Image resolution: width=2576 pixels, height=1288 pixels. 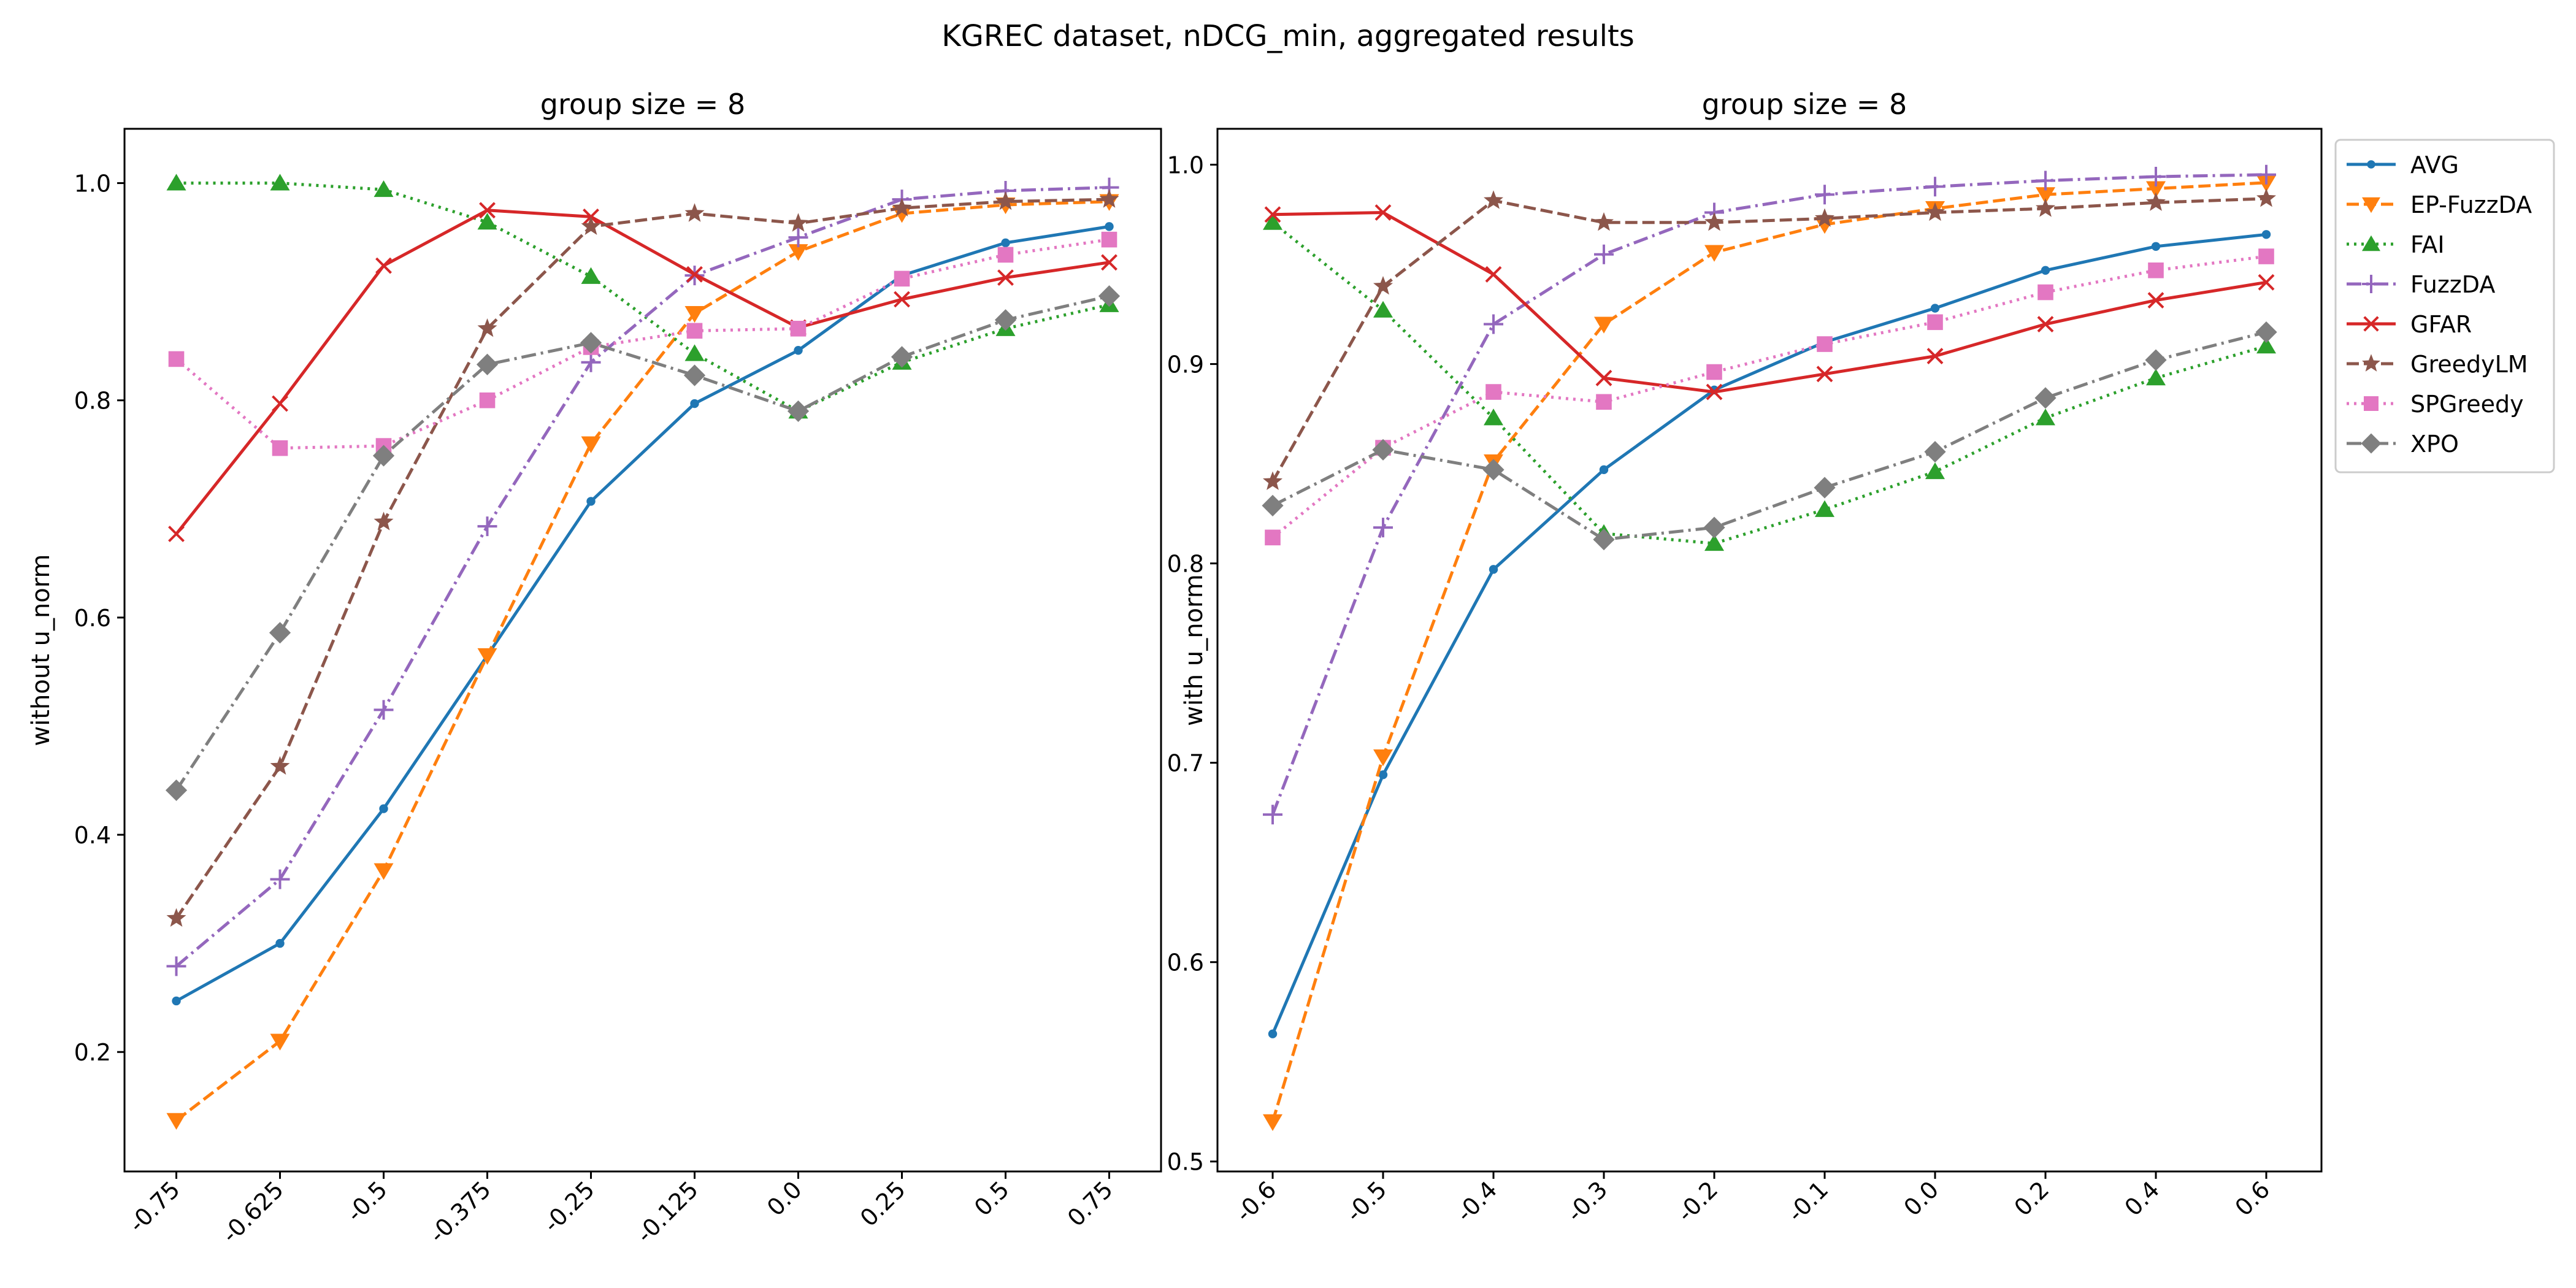 I want to click on legend-item-greedylm: GreedyLM, so click(x=2437, y=364).